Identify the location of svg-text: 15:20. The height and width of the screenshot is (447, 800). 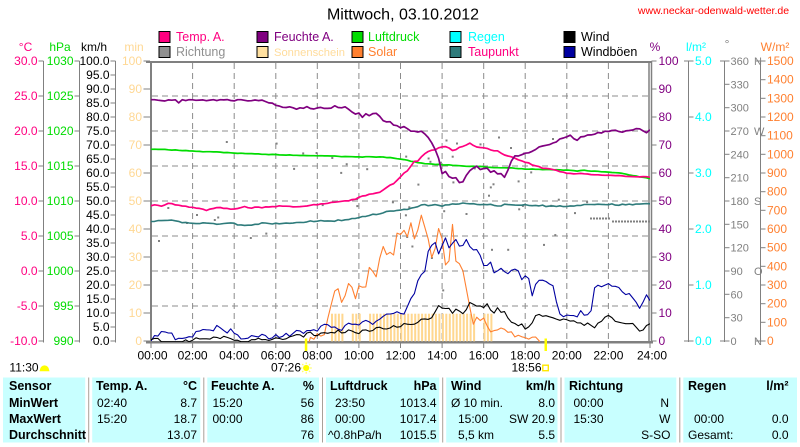
(112, 419).